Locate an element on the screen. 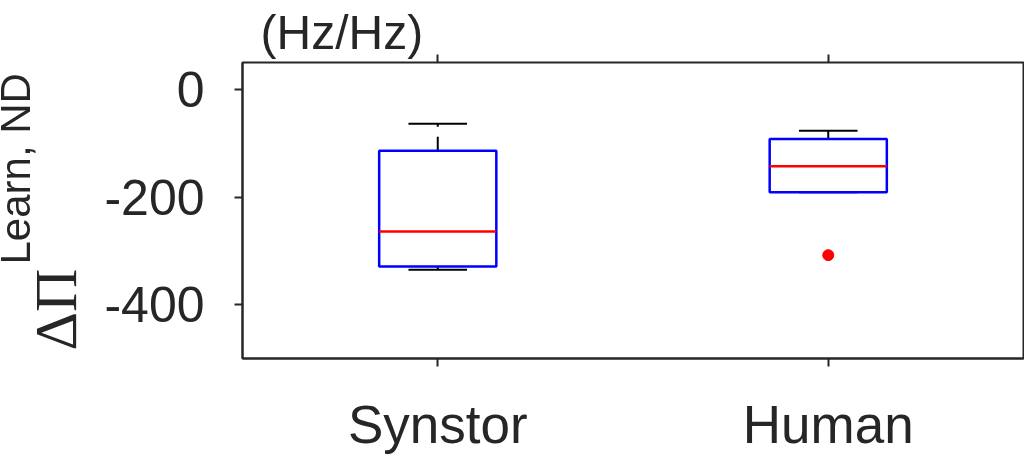  y-tick-label: 0 is located at coordinates (190, 89).